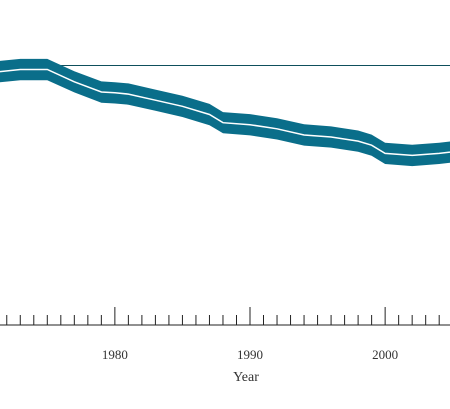 This screenshot has width=450, height=409. What do you see at coordinates (115, 354) in the screenshot?
I see `x-tick-label: 1980` at bounding box center [115, 354].